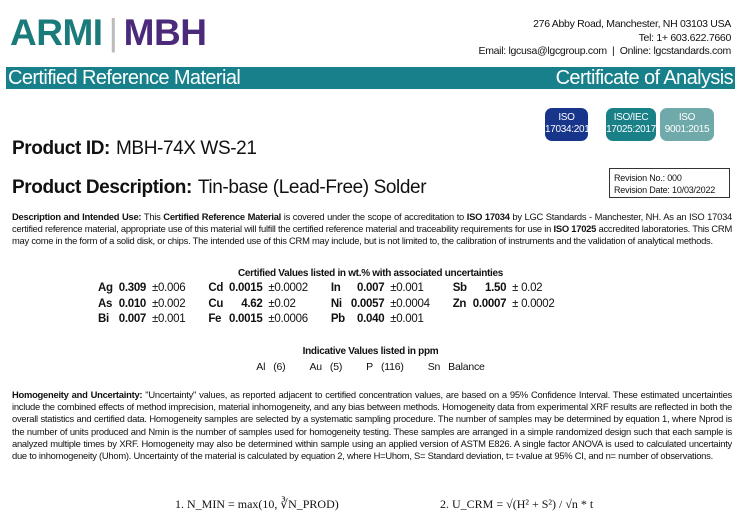 The height and width of the screenshot is (521, 741). I want to click on logo: ARMI | MBH, so click(108, 32).